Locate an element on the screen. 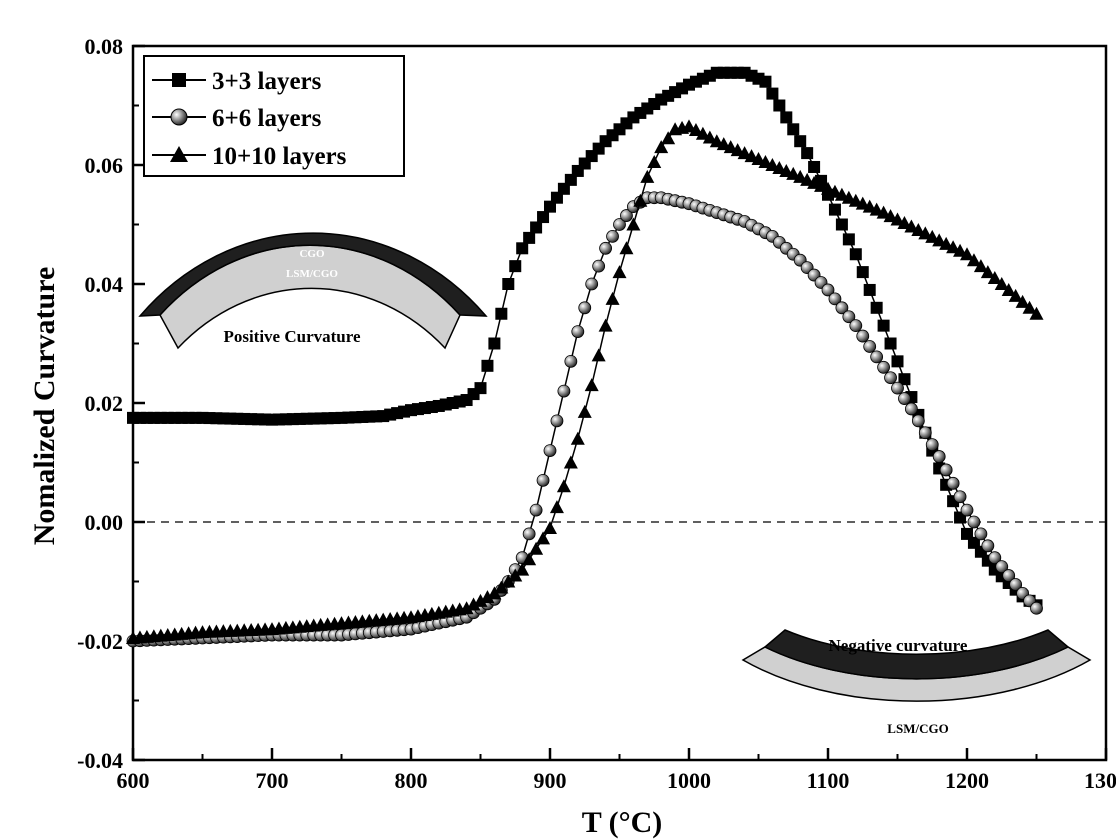  x-tick-label: 1100 is located at coordinates (828, 780).